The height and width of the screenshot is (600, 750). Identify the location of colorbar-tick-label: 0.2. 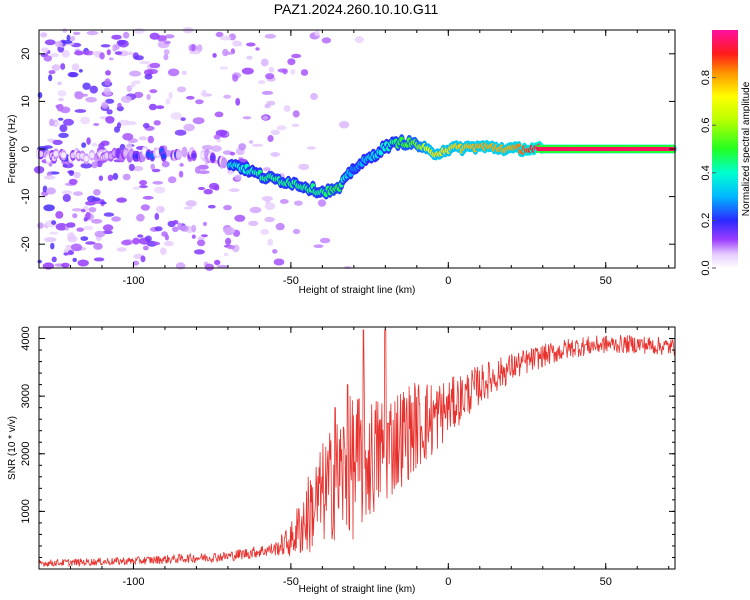
(706, 220).